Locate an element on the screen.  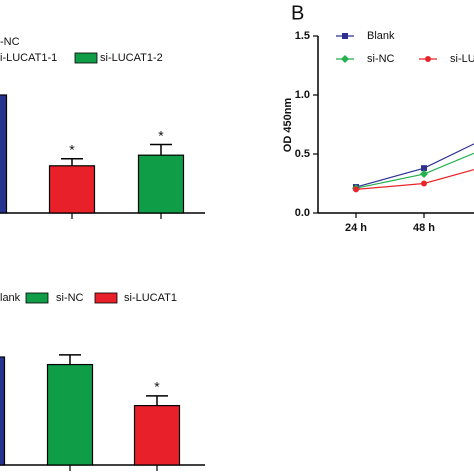
panel-label: B is located at coordinates (297, 13).